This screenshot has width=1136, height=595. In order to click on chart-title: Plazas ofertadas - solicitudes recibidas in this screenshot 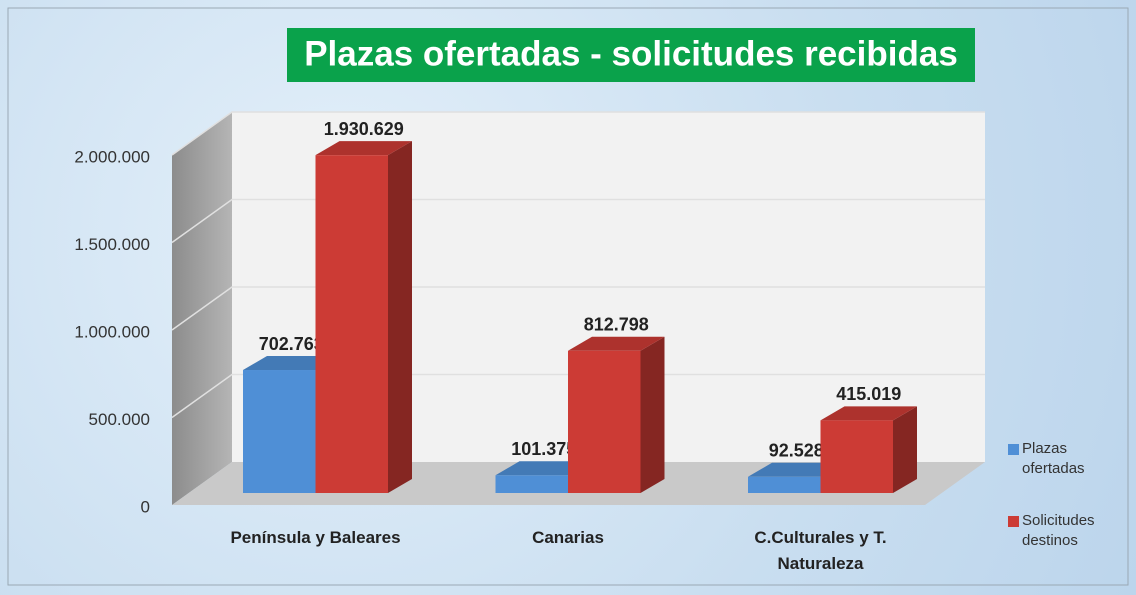, I will do `click(631, 53)`.